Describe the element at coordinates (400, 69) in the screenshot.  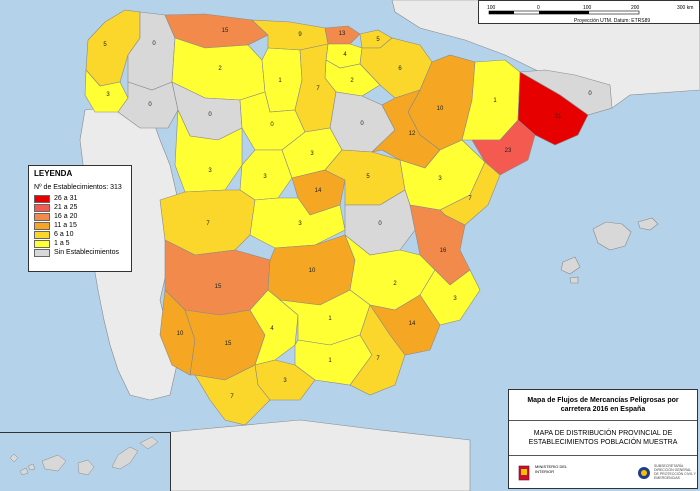
I see `province-value-navarra: 6` at that location.